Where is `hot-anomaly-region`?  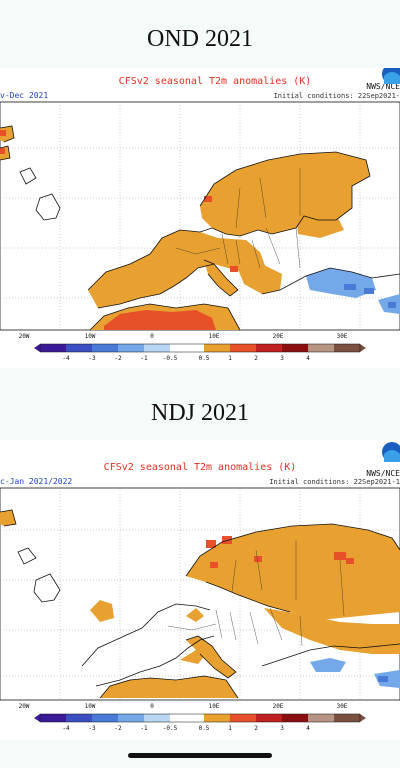
hot-anomaly-region is located at coordinates (280, 552).